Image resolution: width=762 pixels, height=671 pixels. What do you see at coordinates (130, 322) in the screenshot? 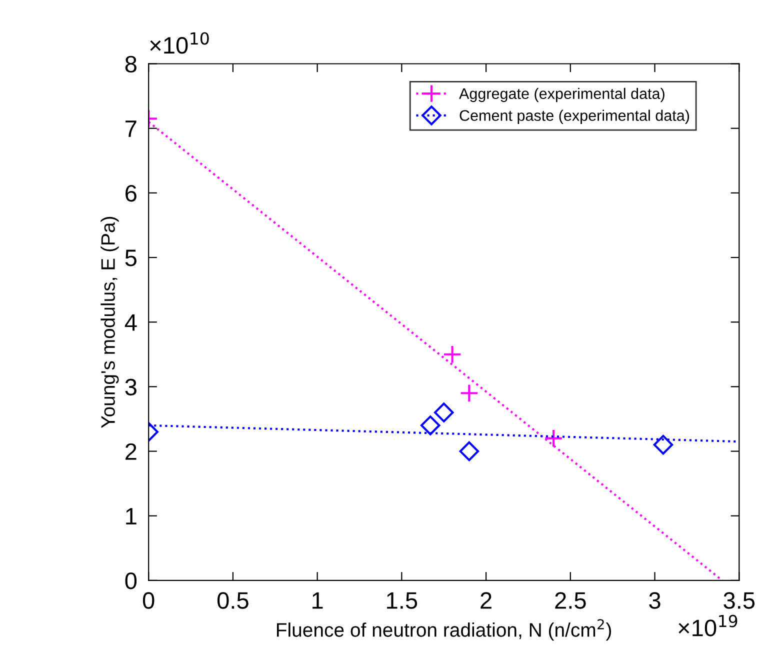
I see `y-tick-label: 4` at bounding box center [130, 322].